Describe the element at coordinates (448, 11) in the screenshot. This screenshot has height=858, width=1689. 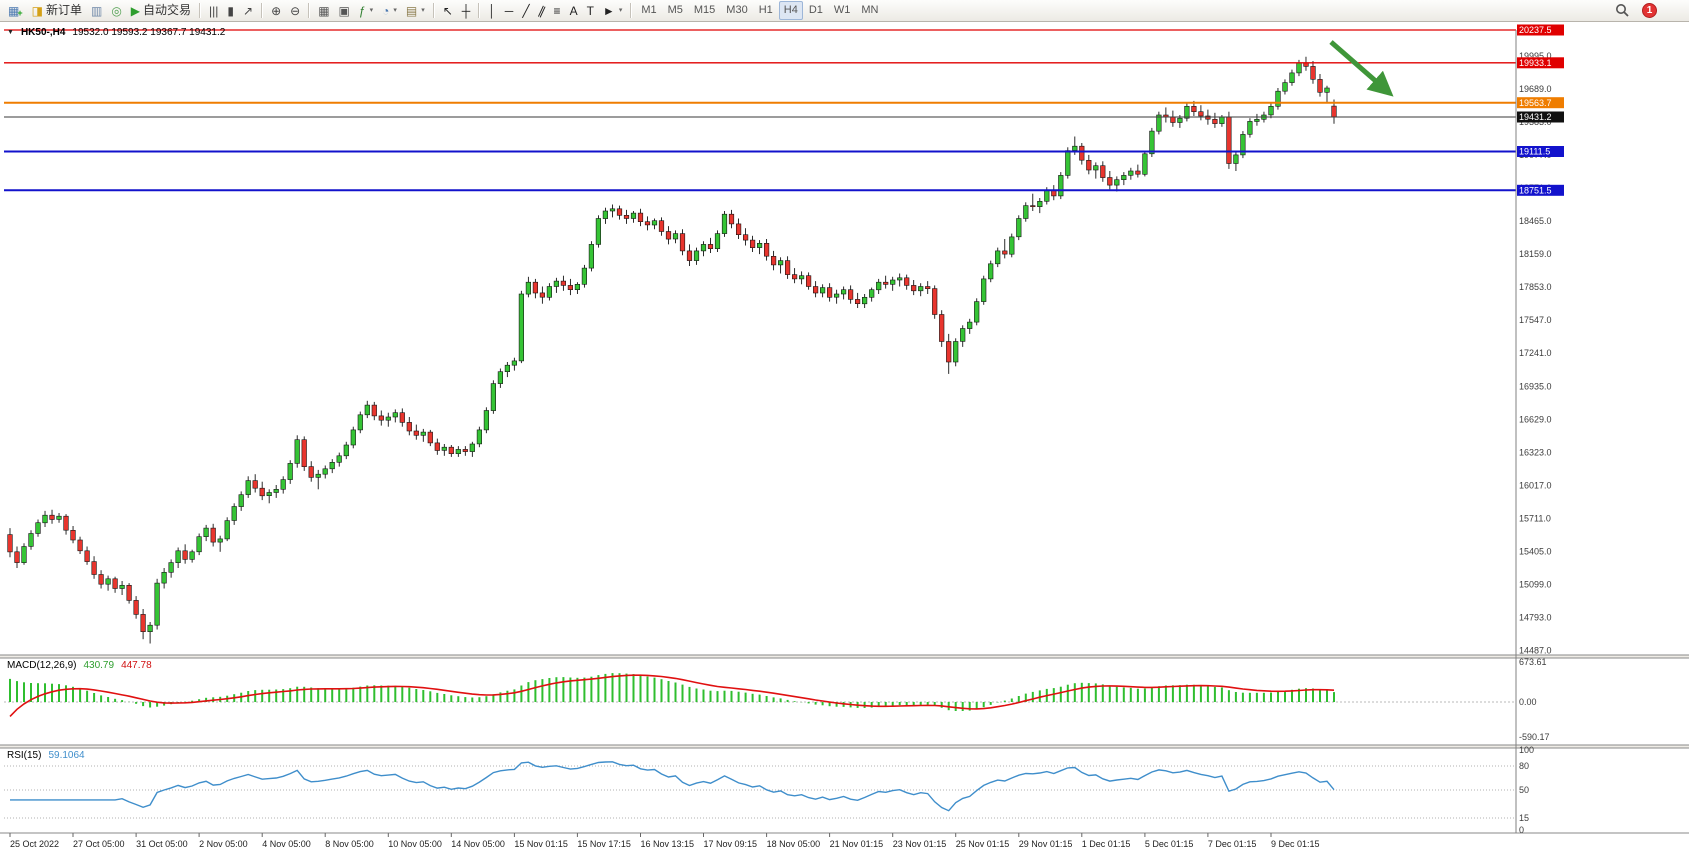
I see `cursor-button: ↖` at that location.